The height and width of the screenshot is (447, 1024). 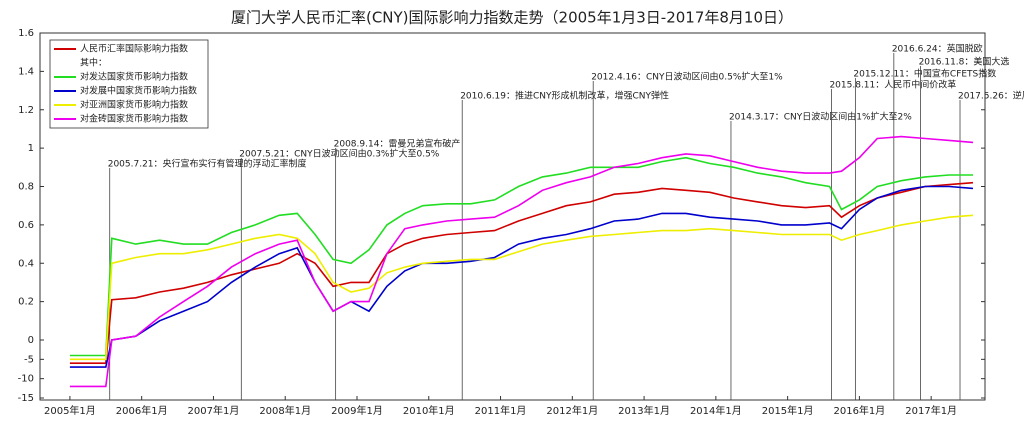 What do you see at coordinates (93, 63) in the screenshot?
I see `legend-note: 其中：` at bounding box center [93, 63].